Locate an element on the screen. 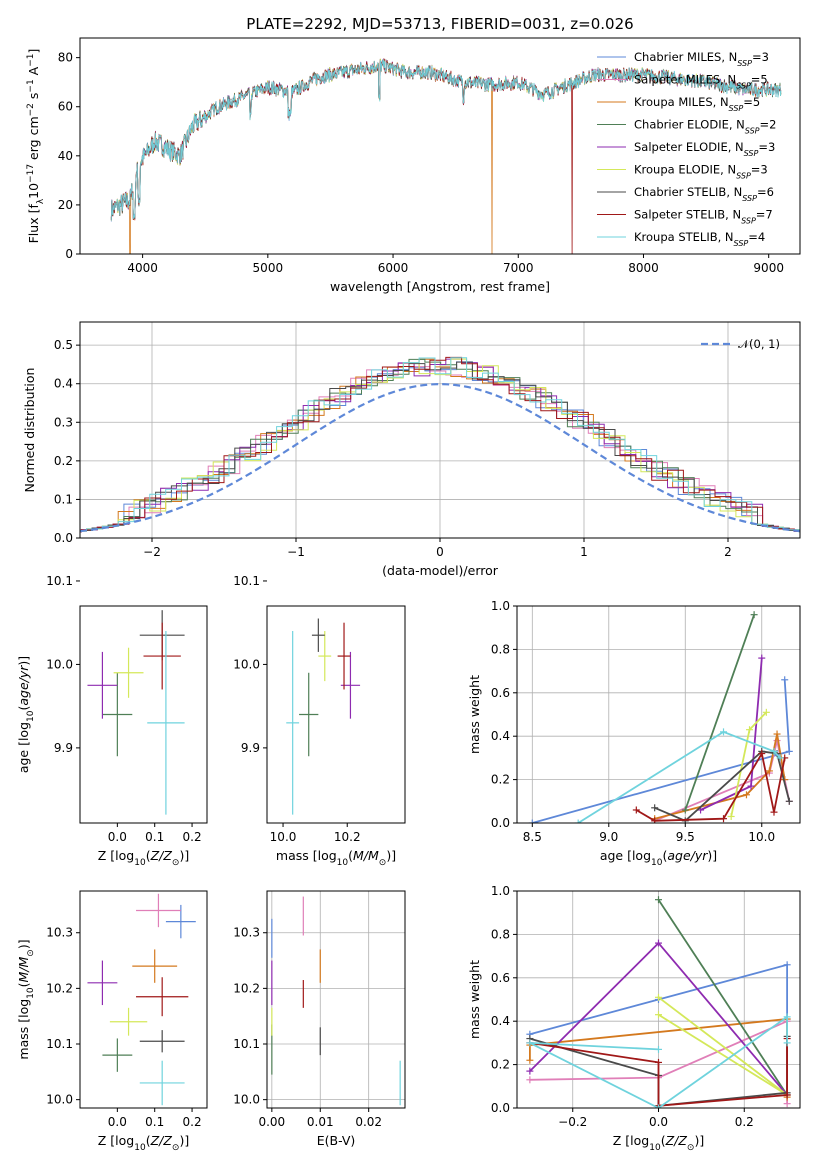 The width and height of the screenshot is (819, 1170). x-tick-label: 0.01 is located at coordinates (320, 1122).